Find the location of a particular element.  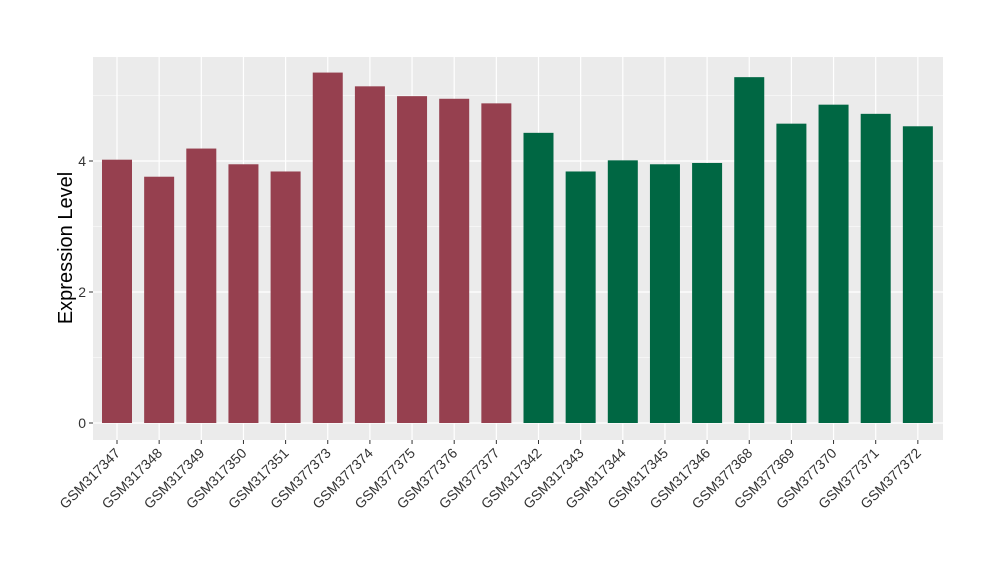

bar-GSM317342 is located at coordinates (538, 277).